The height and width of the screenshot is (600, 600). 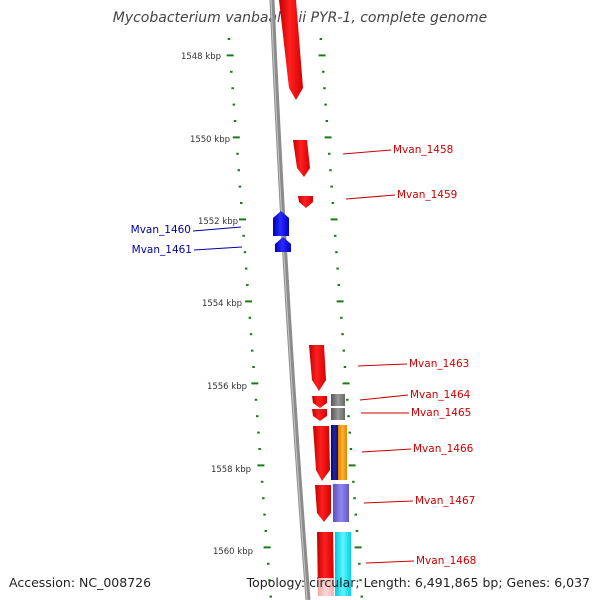 I want to click on gene-label-forward: Mvan_1465, so click(x=441, y=413).